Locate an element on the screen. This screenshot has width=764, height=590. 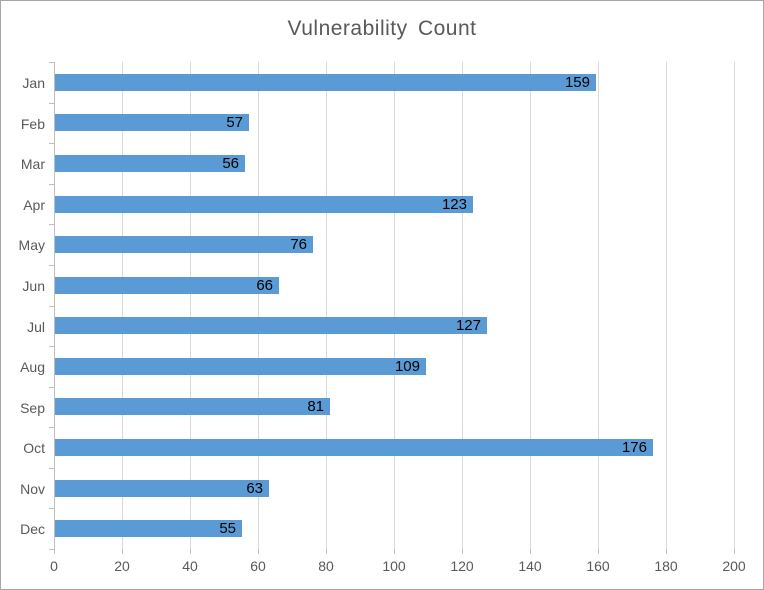
category-label: Dec is located at coordinates (32, 528).